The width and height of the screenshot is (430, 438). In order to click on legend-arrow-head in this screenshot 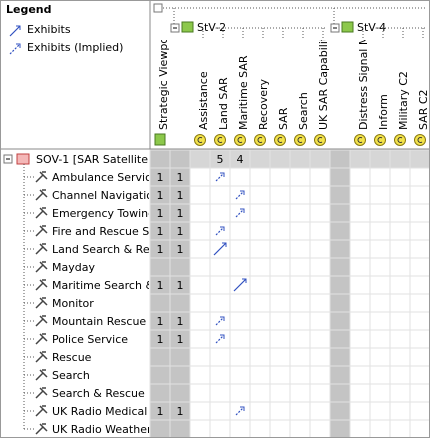, I will do `click(18, 45)`.